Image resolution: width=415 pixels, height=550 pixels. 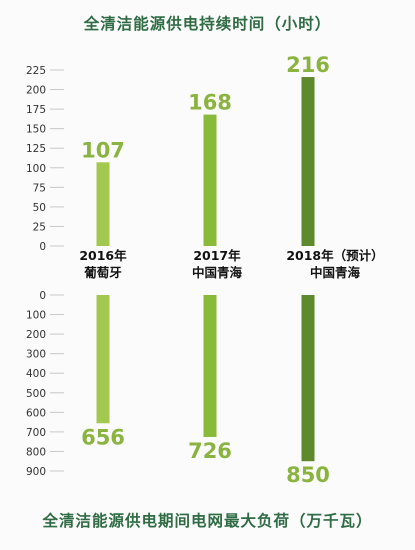 What do you see at coordinates (207, 24) in the screenshot?
I see `top-chart-title: 全清洁能源供电持续时间（小时）` at bounding box center [207, 24].